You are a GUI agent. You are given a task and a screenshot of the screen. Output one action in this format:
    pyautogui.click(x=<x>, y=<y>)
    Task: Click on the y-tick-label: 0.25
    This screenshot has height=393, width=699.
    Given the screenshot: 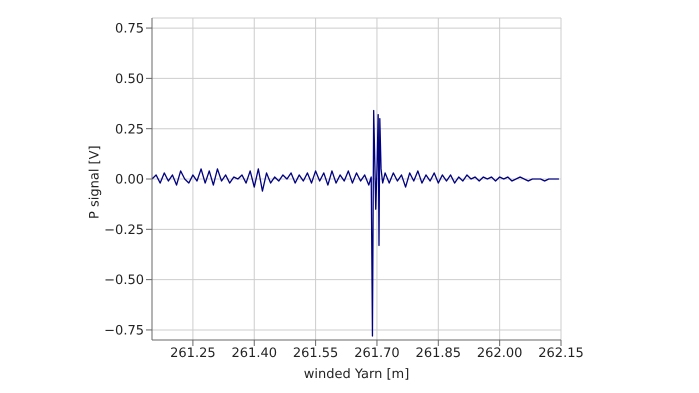 What is the action you would take?
    pyautogui.click(x=129, y=130)
    